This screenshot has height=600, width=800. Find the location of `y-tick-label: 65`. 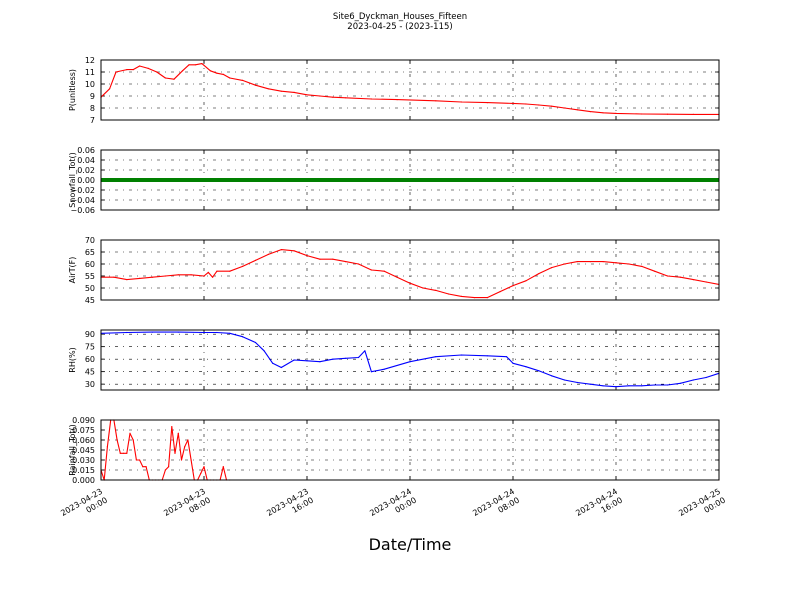

y-tick-label: 65 is located at coordinates (90, 252).